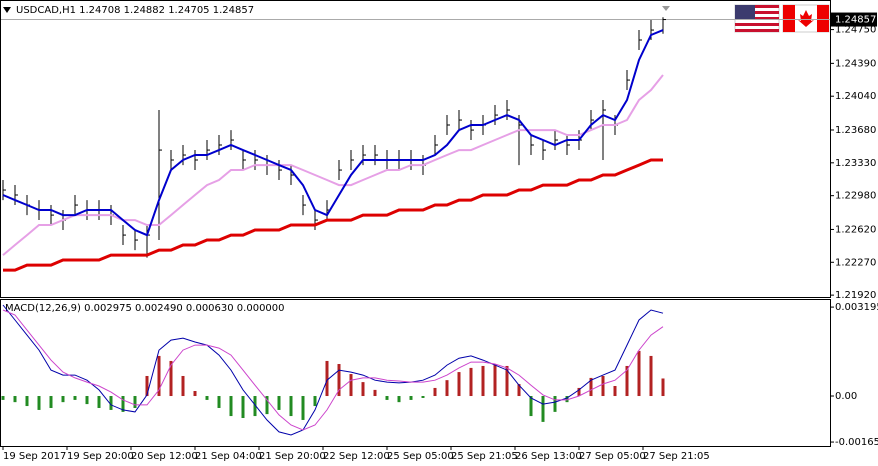  I want to click on x-tick-label: 25 Sep 05:00, so click(420, 456).